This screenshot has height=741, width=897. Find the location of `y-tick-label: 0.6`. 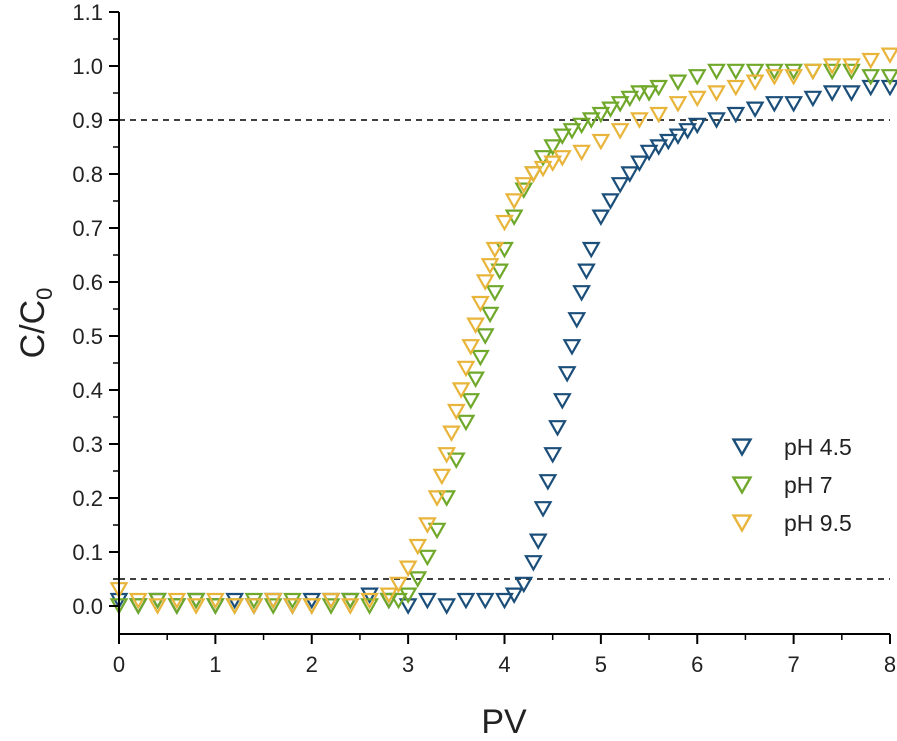

y-tick-label: 0.6 is located at coordinates (87, 282).